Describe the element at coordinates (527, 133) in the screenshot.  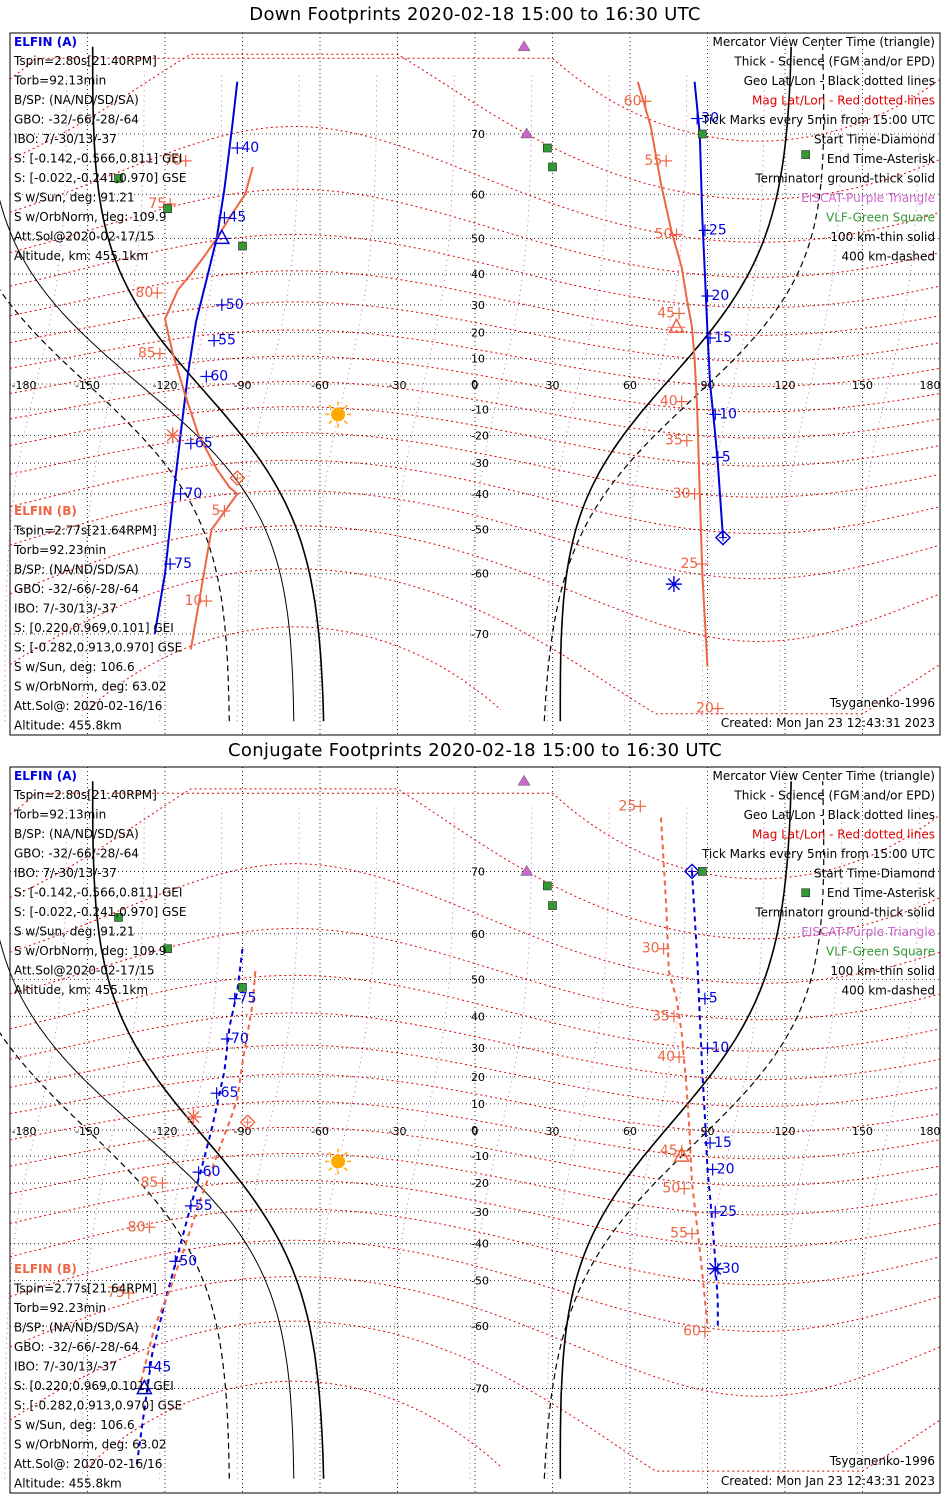
I see `eiscat-triangle` at that location.